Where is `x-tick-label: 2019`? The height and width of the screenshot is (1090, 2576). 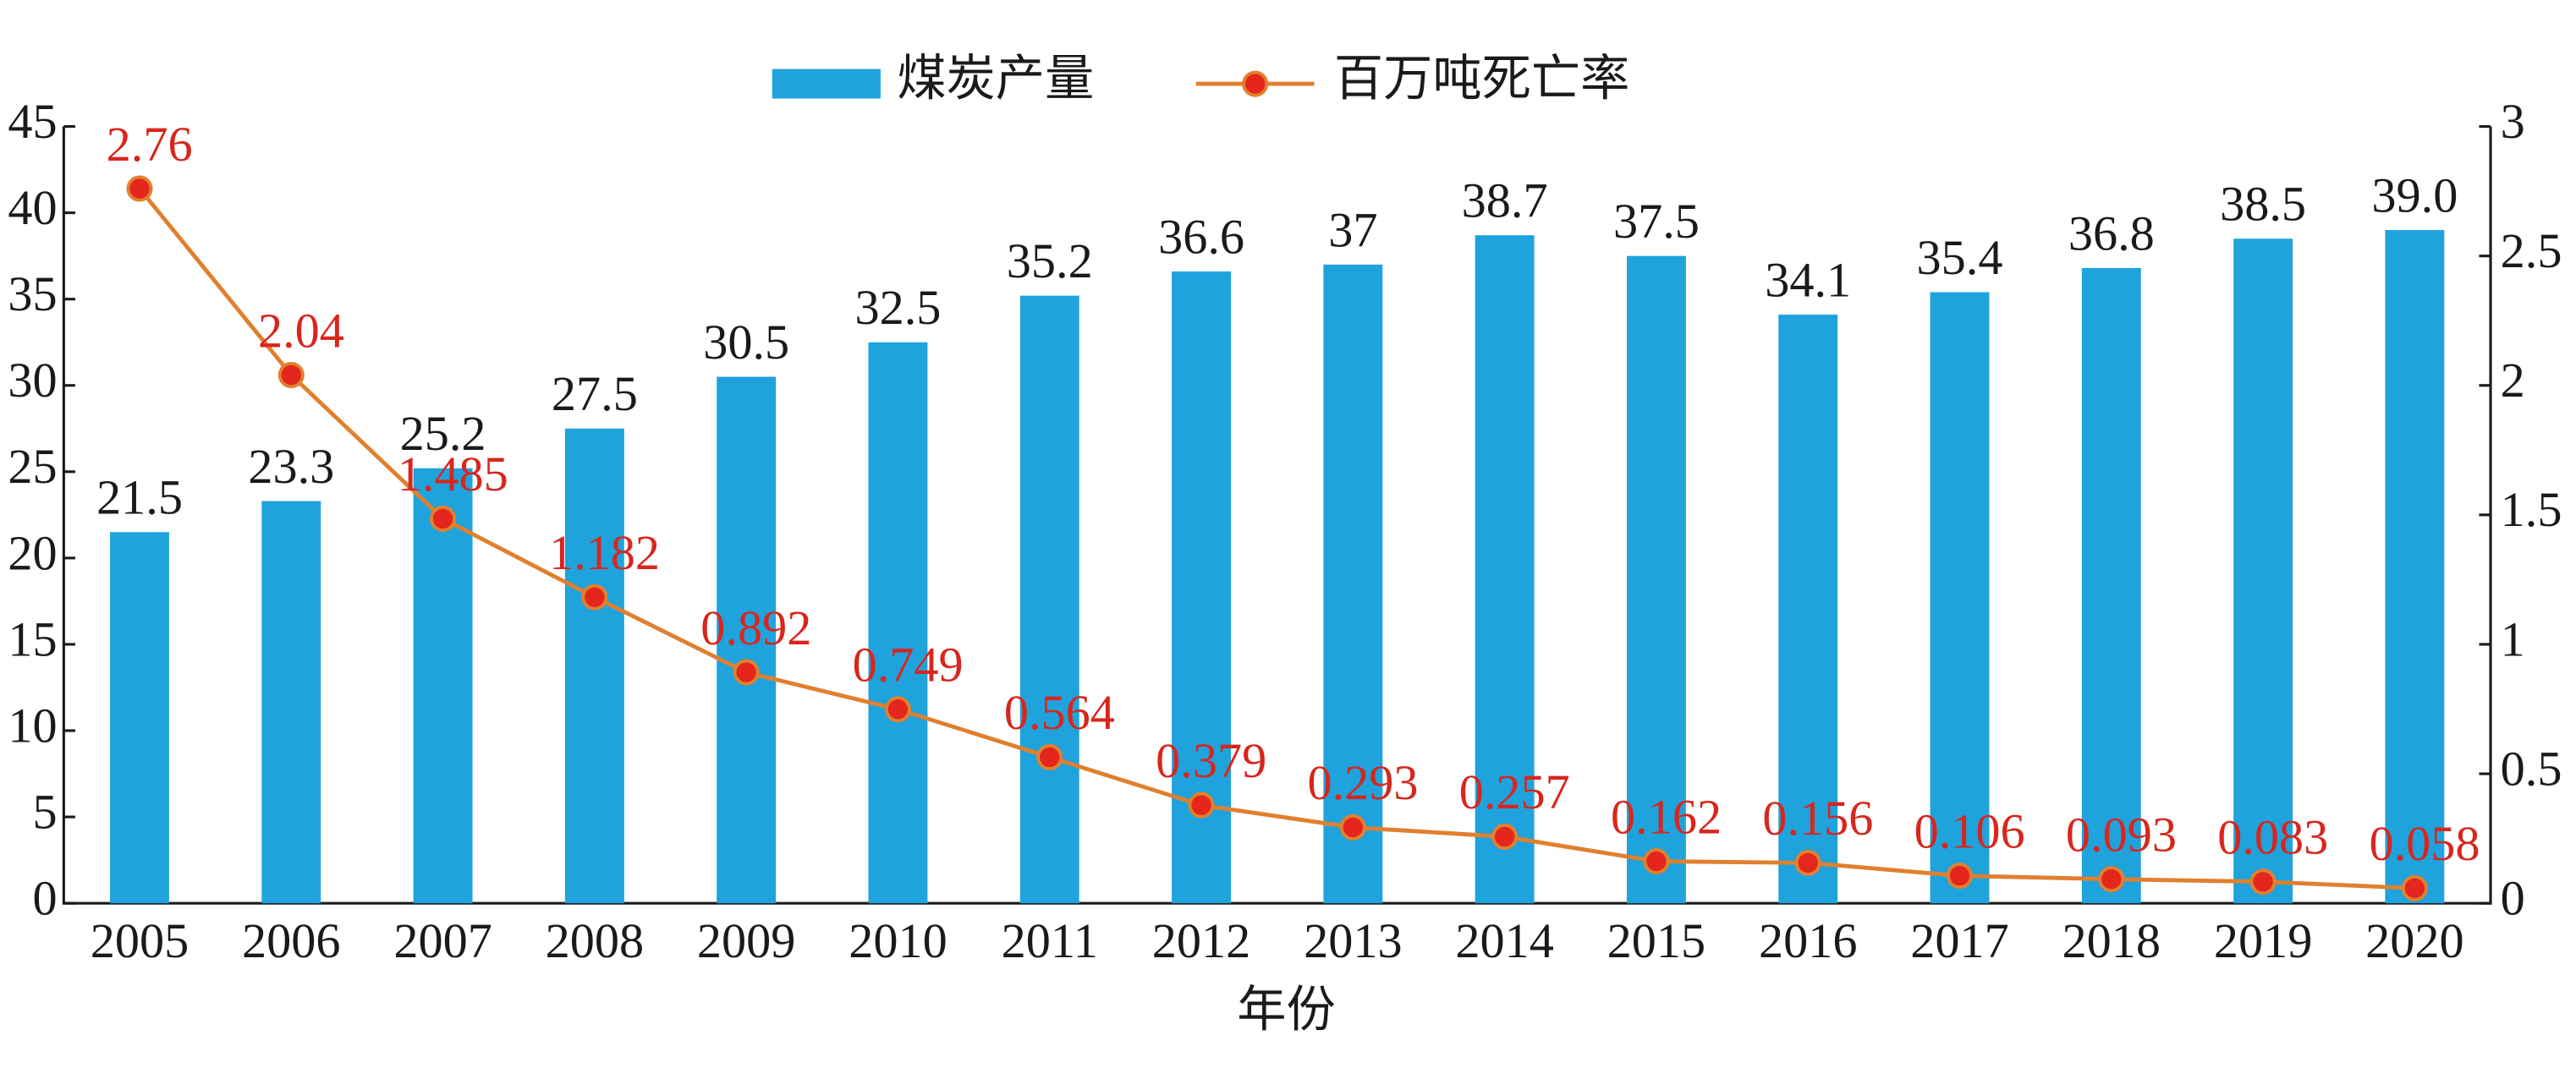 x-tick-label: 2019 is located at coordinates (2263, 940).